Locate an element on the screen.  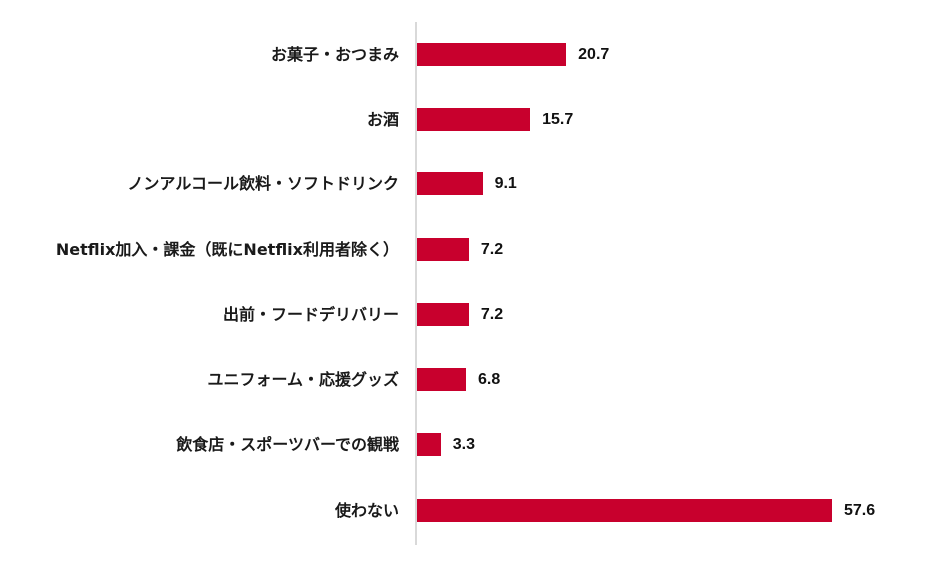
bar-row: 飲食店・スポーツバーでの観戦 3.3 is located at coordinates (472, 445).